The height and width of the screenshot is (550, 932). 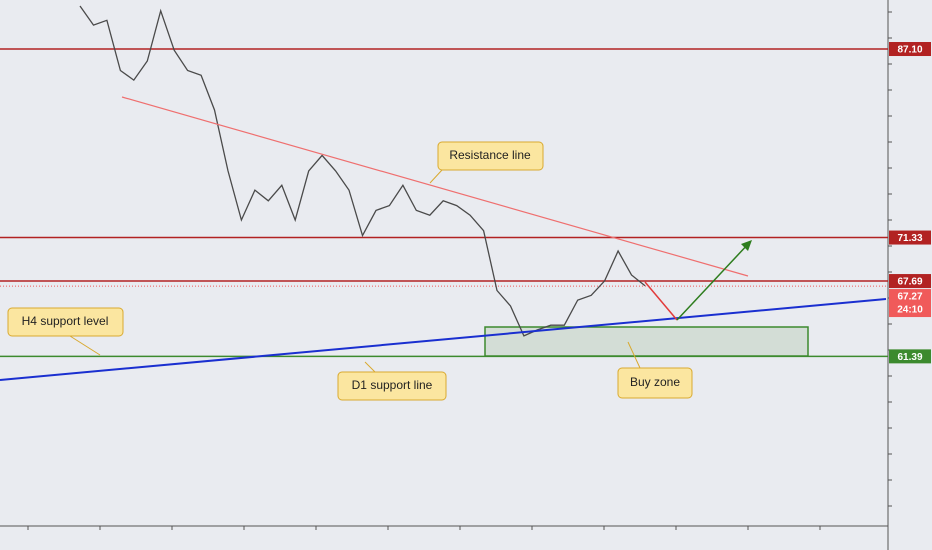 What do you see at coordinates (909, 297) in the screenshot?
I see `price-label: 67.27` at bounding box center [909, 297].